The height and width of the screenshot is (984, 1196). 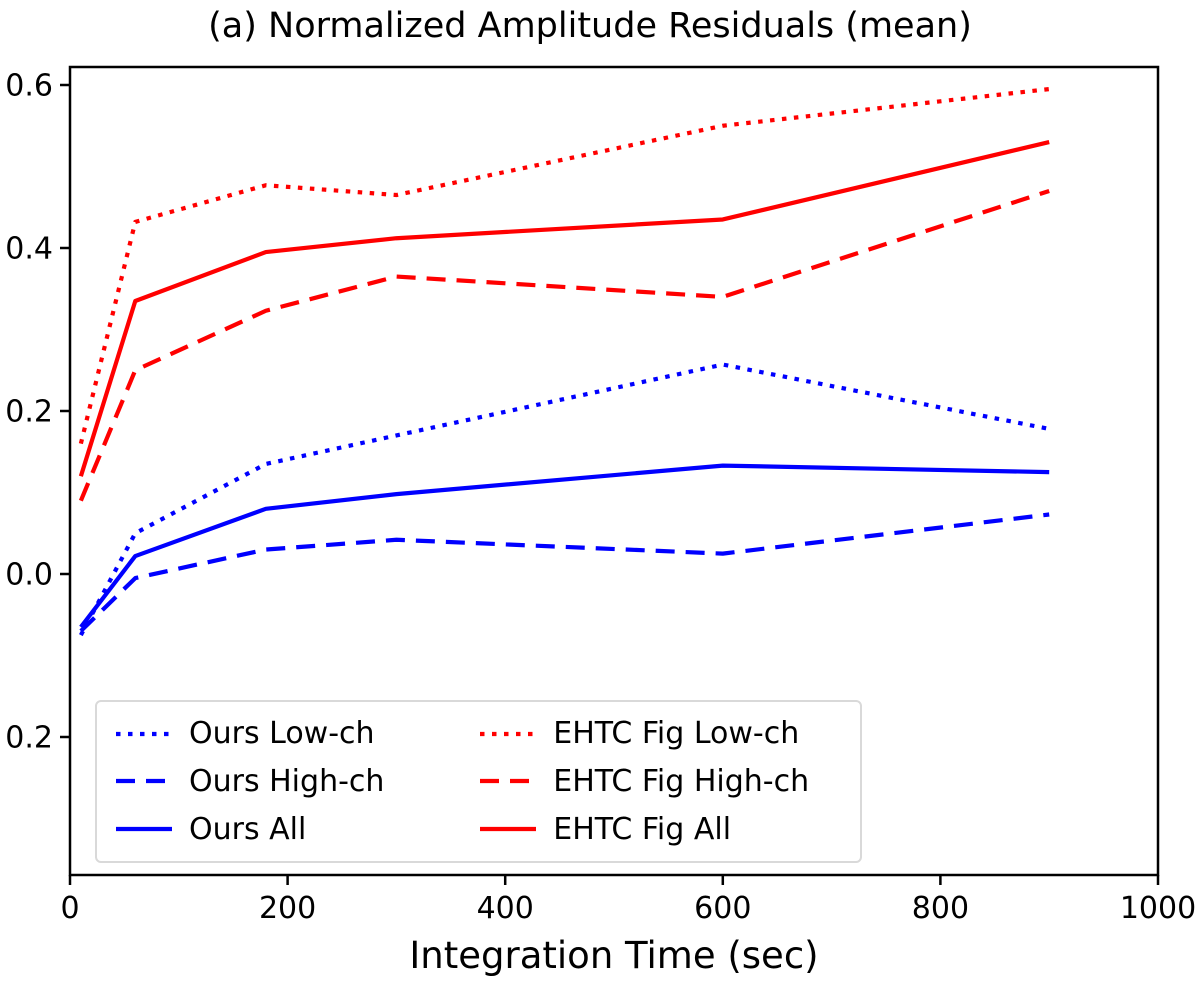 What do you see at coordinates (614, 955) in the screenshot?
I see `x-axis-label: Integration Time (sec)` at bounding box center [614, 955].